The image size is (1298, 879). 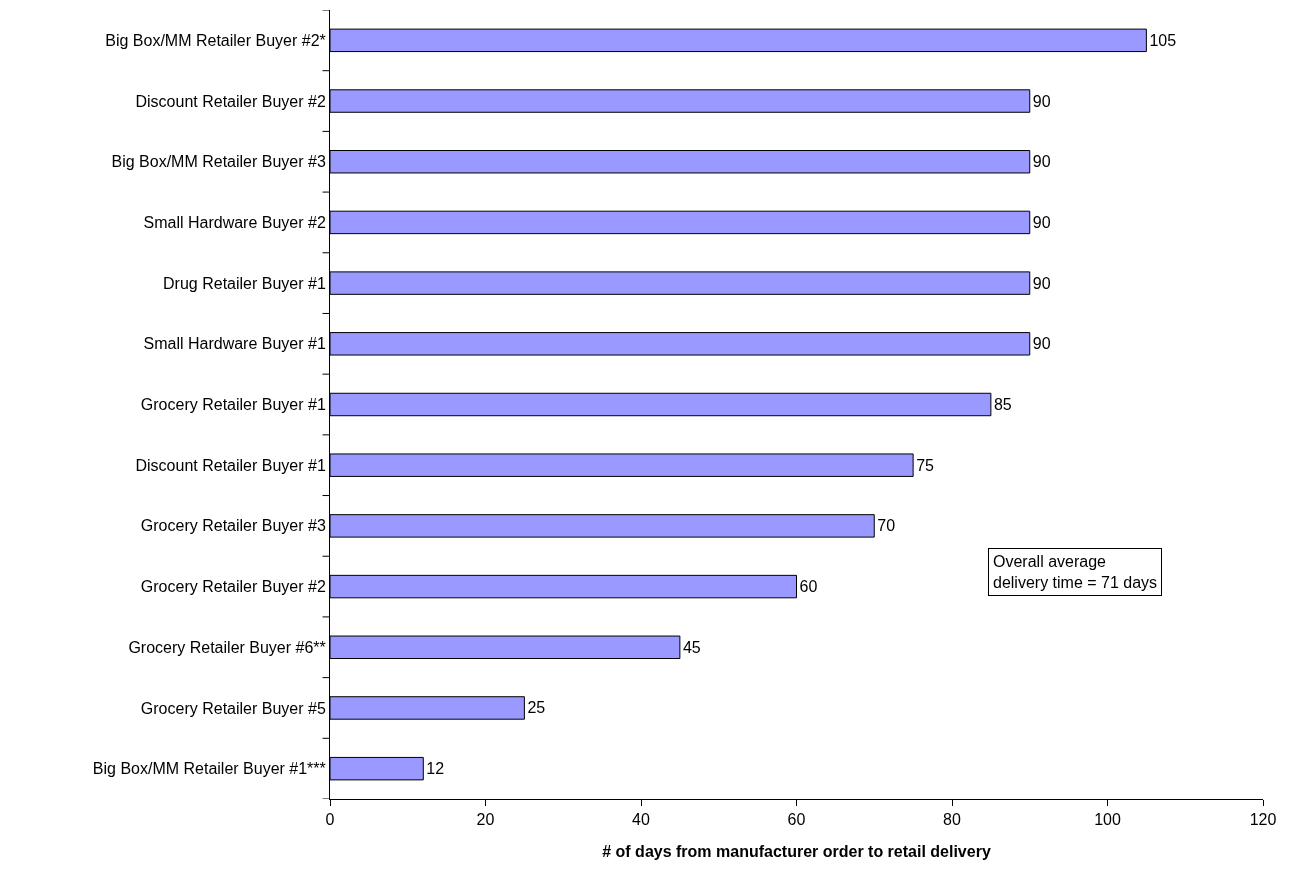 What do you see at coordinates (233, 587) in the screenshot?
I see `y-tick-label: Grocery Retailer Buyer #2` at bounding box center [233, 587].